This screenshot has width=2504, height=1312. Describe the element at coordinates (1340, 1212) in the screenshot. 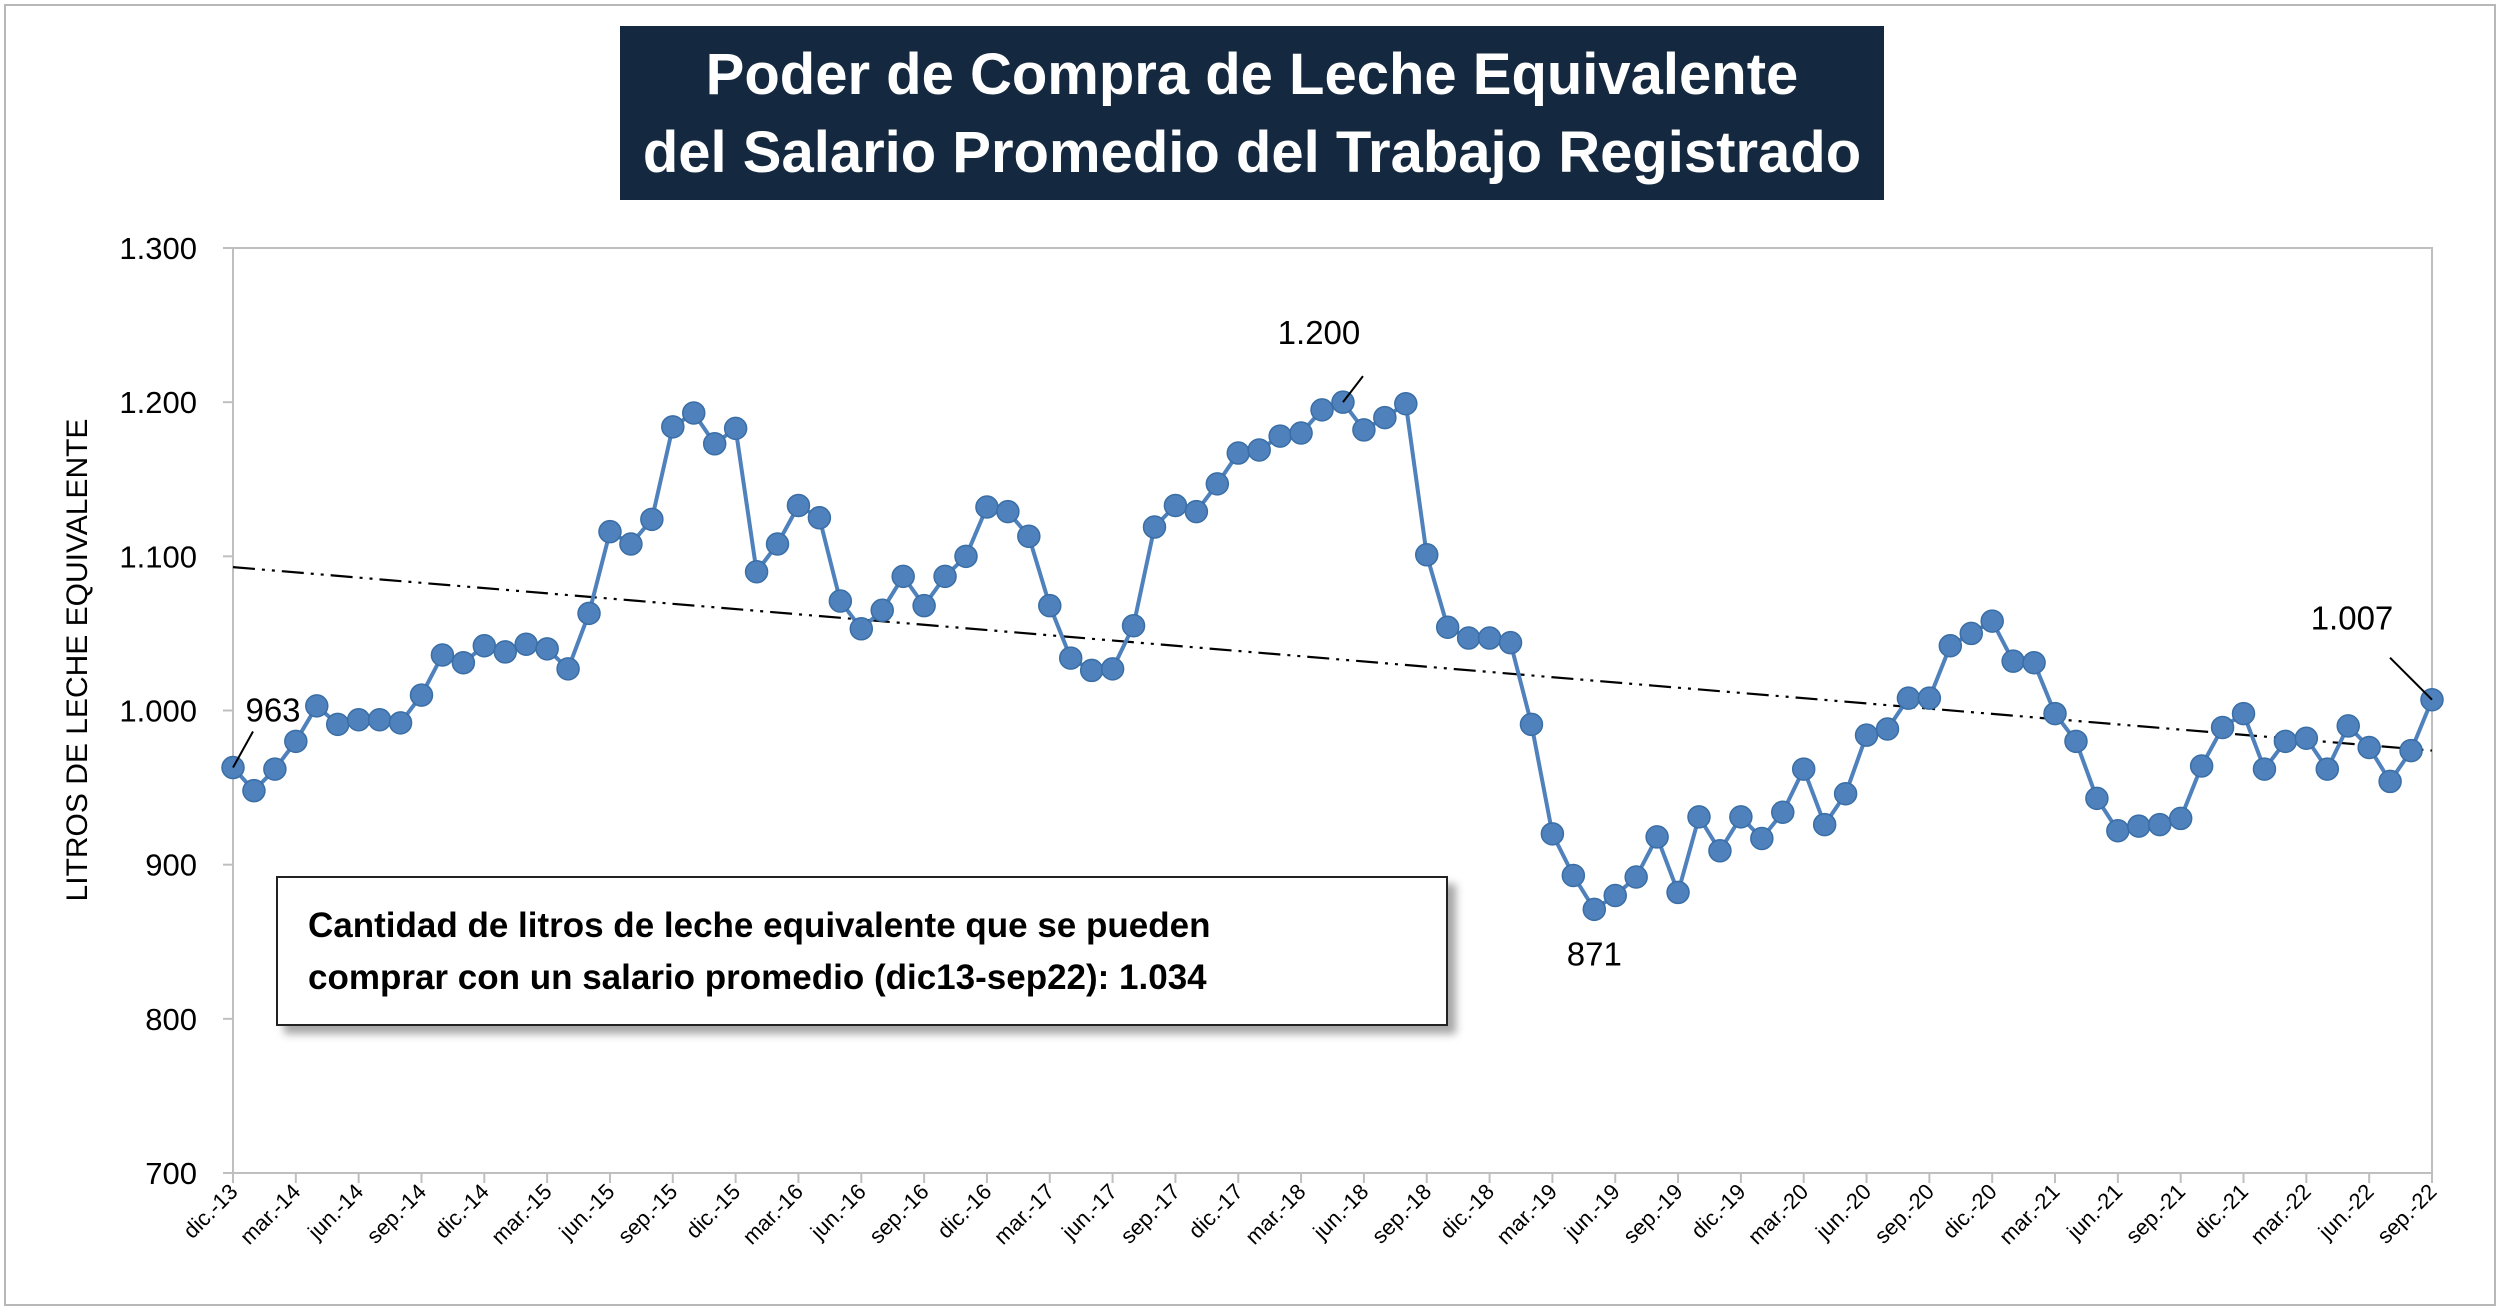

I see `x-tick-label: jun.-18` at that location.